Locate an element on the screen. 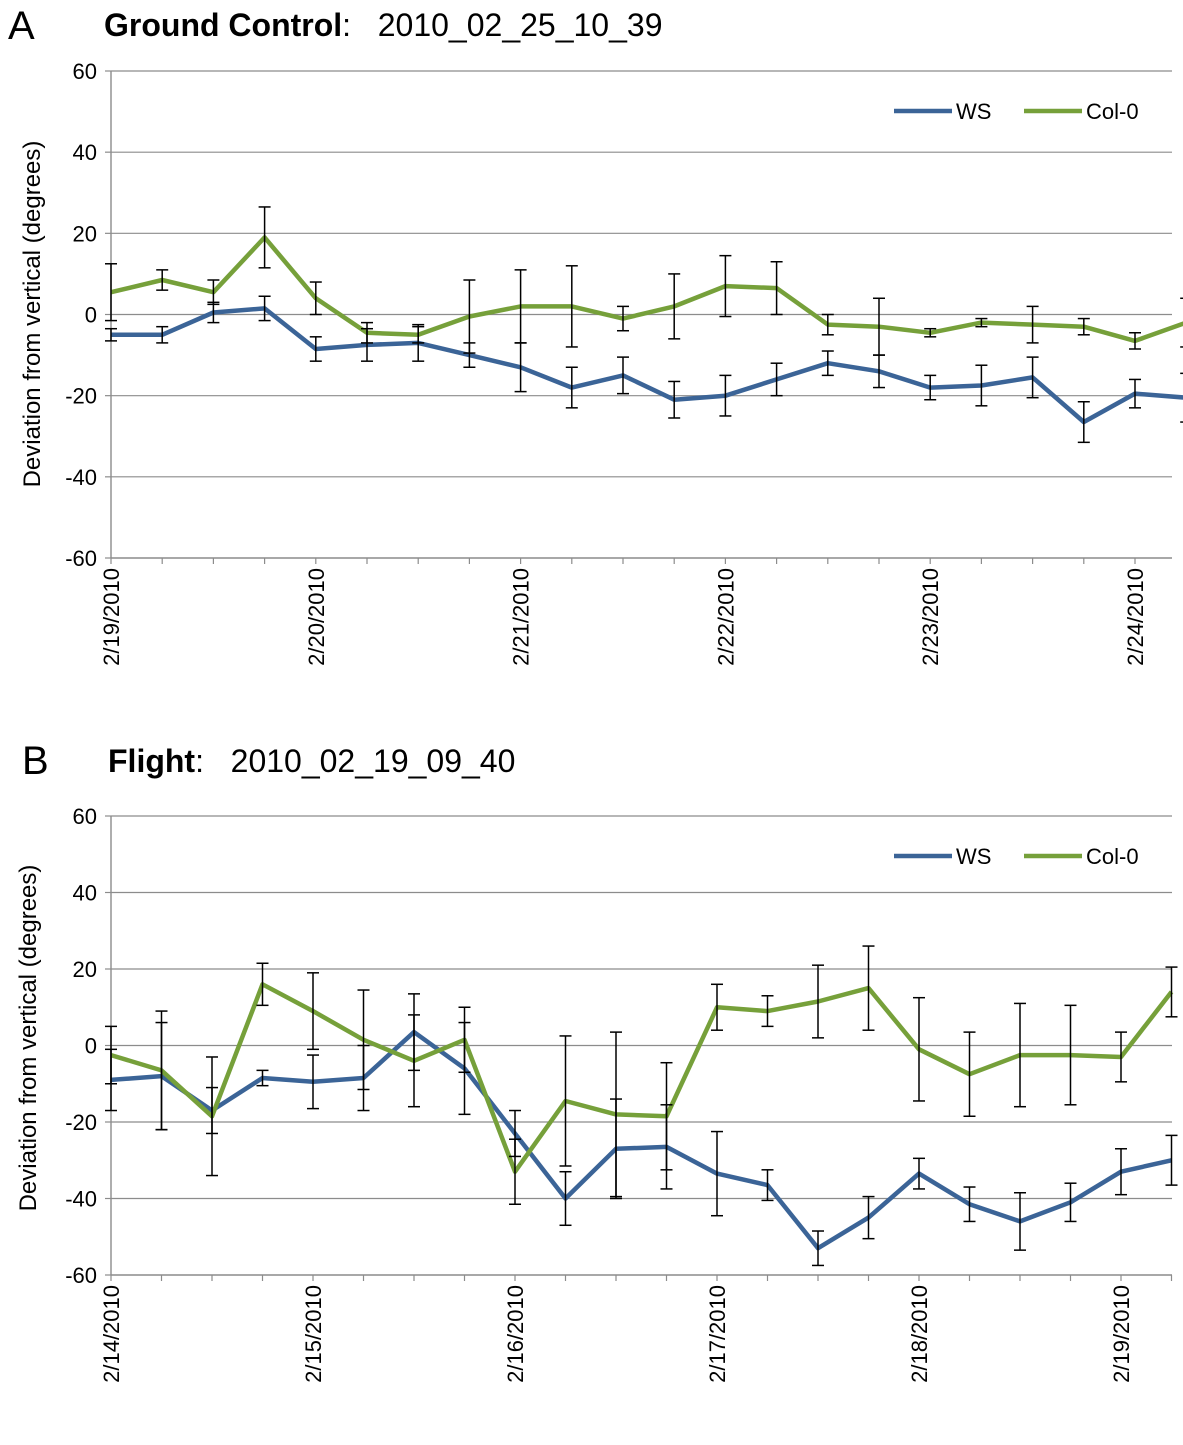  x-tick-label: 2/17/2010 is located at coordinates (717, 1334).